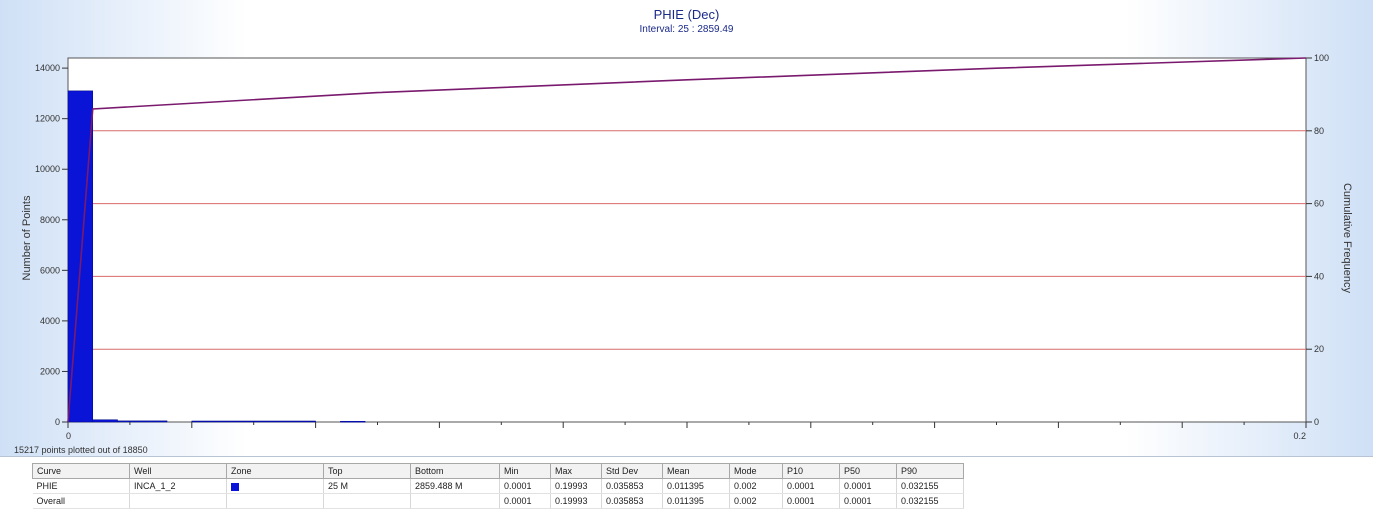  I want to click on table-cell-curve: PHIE, so click(81, 486).